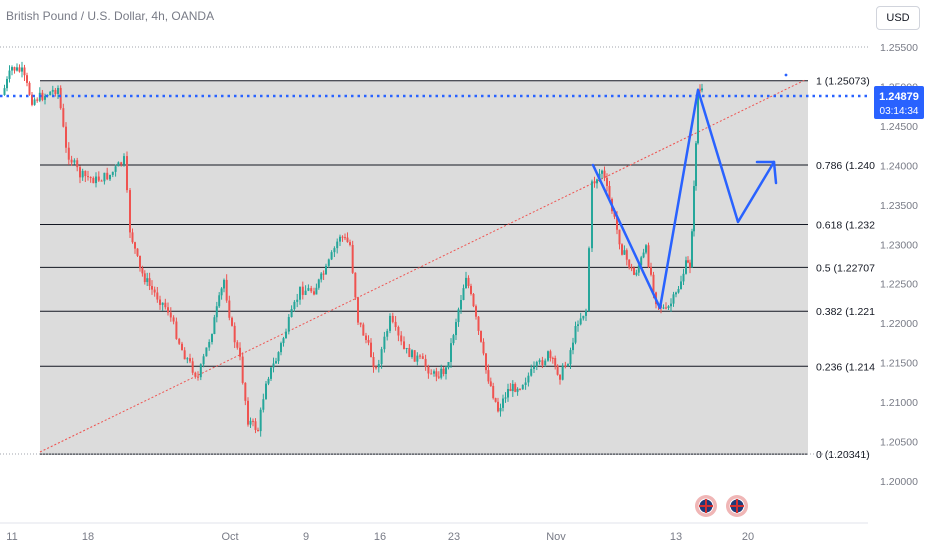  What do you see at coordinates (899, 103) in the screenshot?
I see `price-tag-box` at bounding box center [899, 103].